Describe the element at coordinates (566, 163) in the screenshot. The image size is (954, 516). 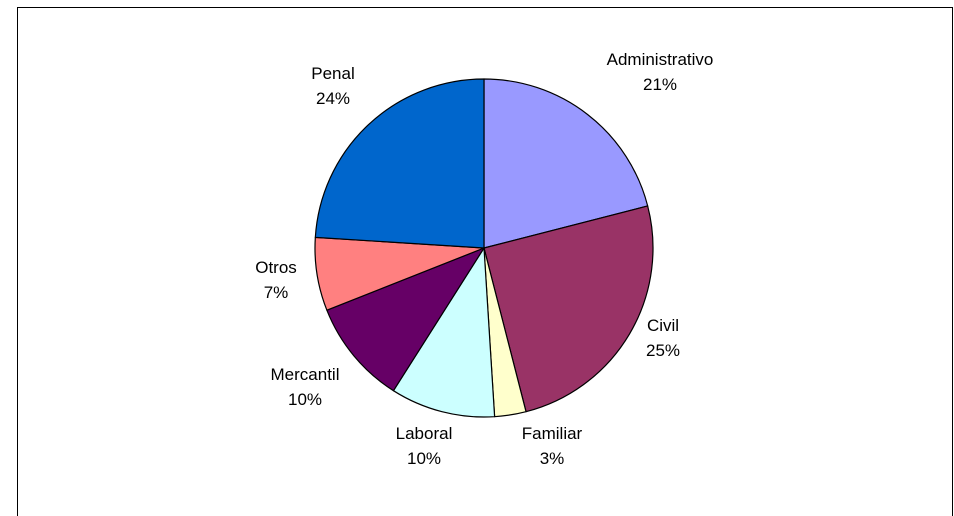
I see `slice-administrativo` at that location.